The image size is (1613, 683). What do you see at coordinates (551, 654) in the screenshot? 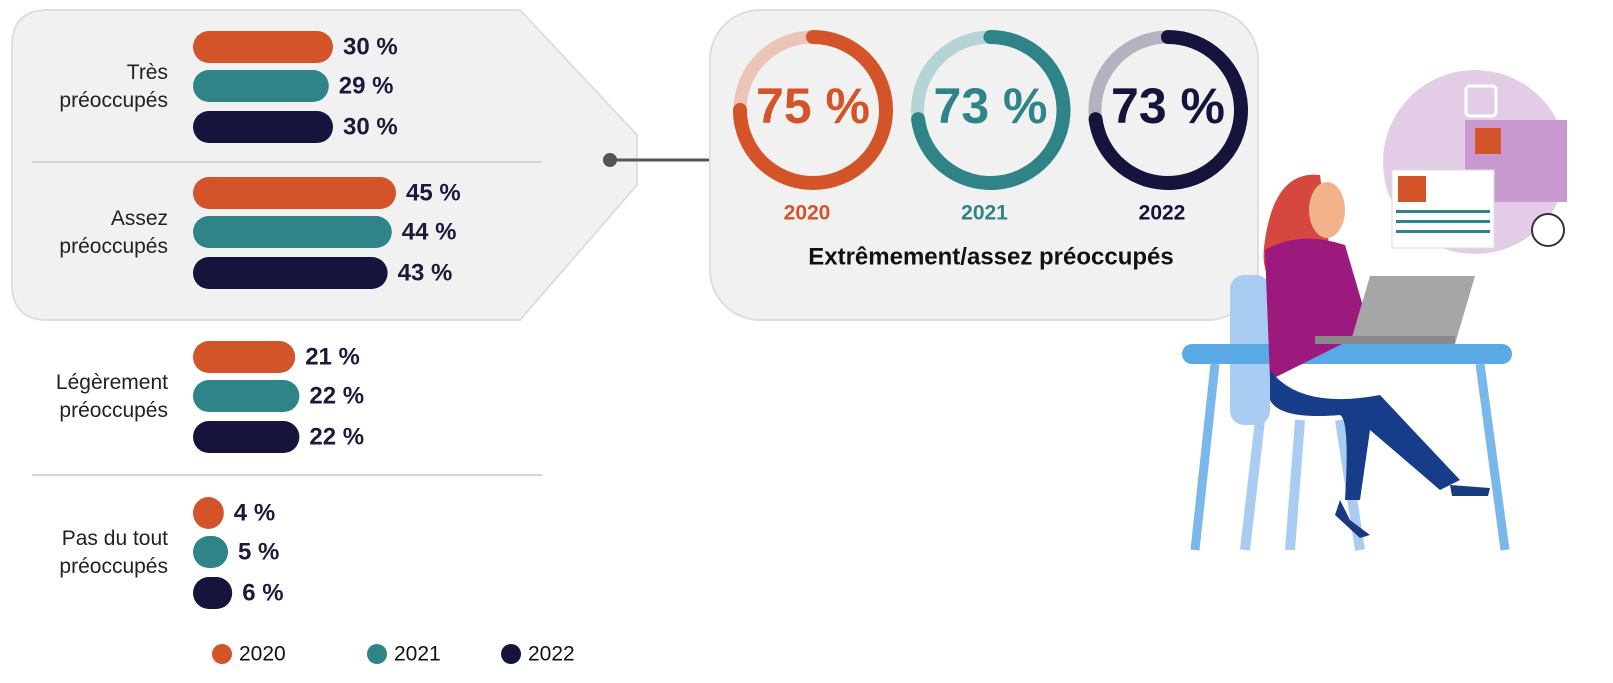
I see `legend-label: 2022` at bounding box center [551, 654].